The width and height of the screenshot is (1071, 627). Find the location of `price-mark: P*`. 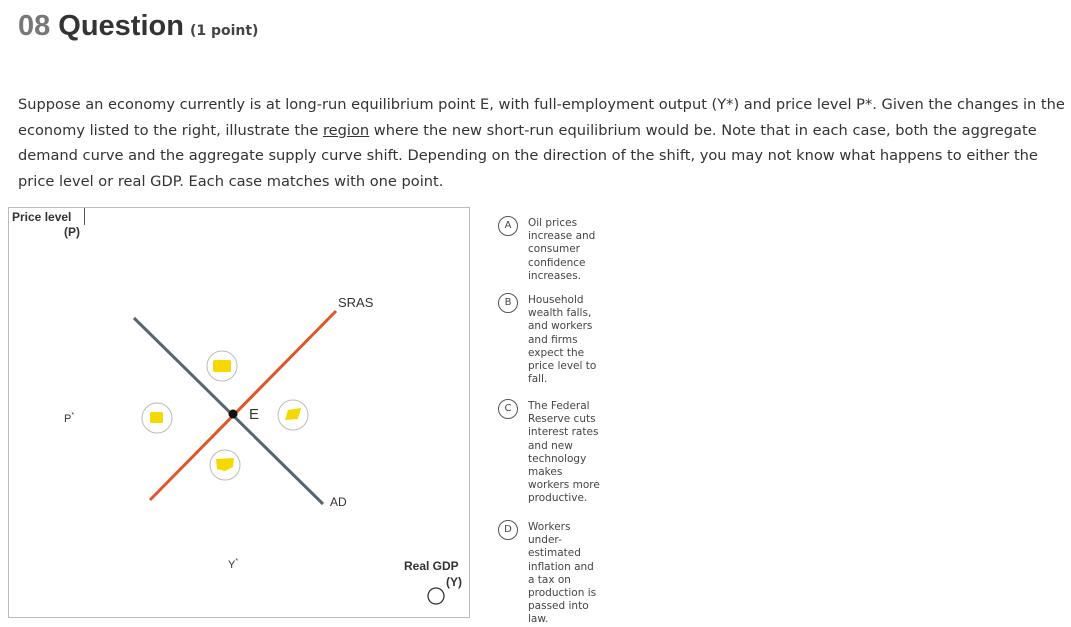

price-mark: P* is located at coordinates (69, 418).